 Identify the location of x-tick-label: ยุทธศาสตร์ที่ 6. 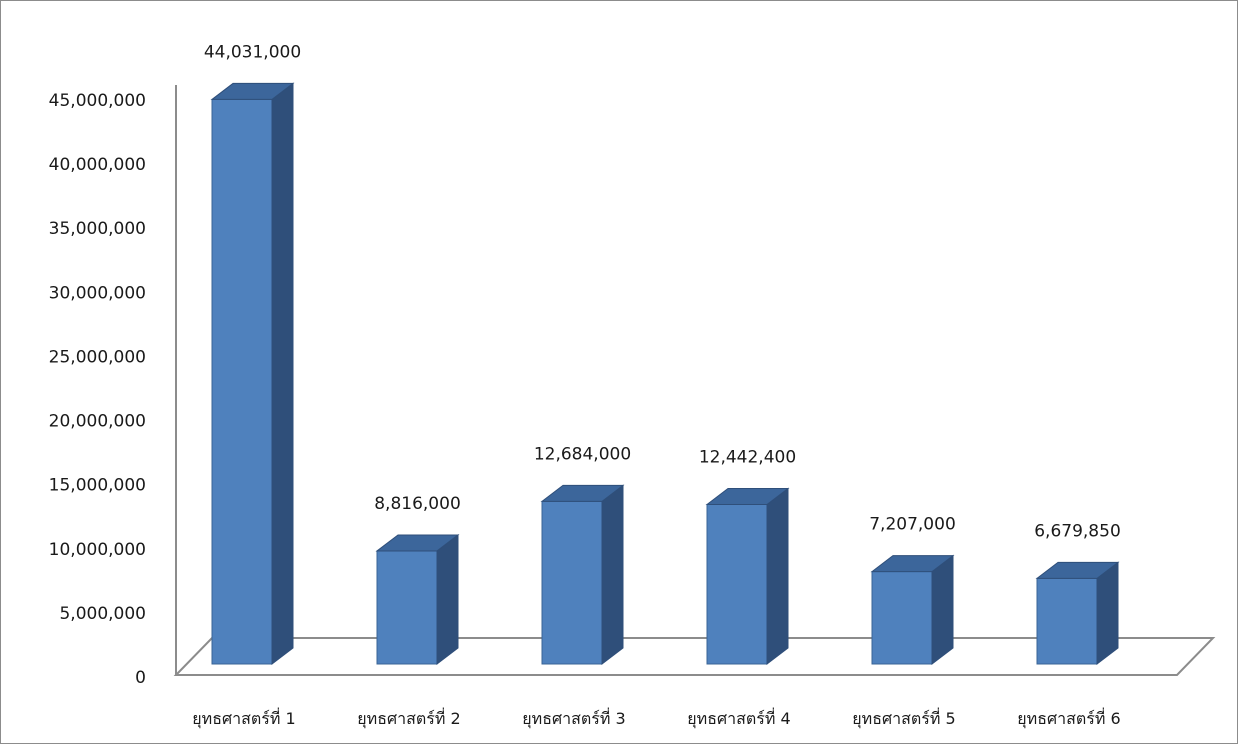
(1068, 718).